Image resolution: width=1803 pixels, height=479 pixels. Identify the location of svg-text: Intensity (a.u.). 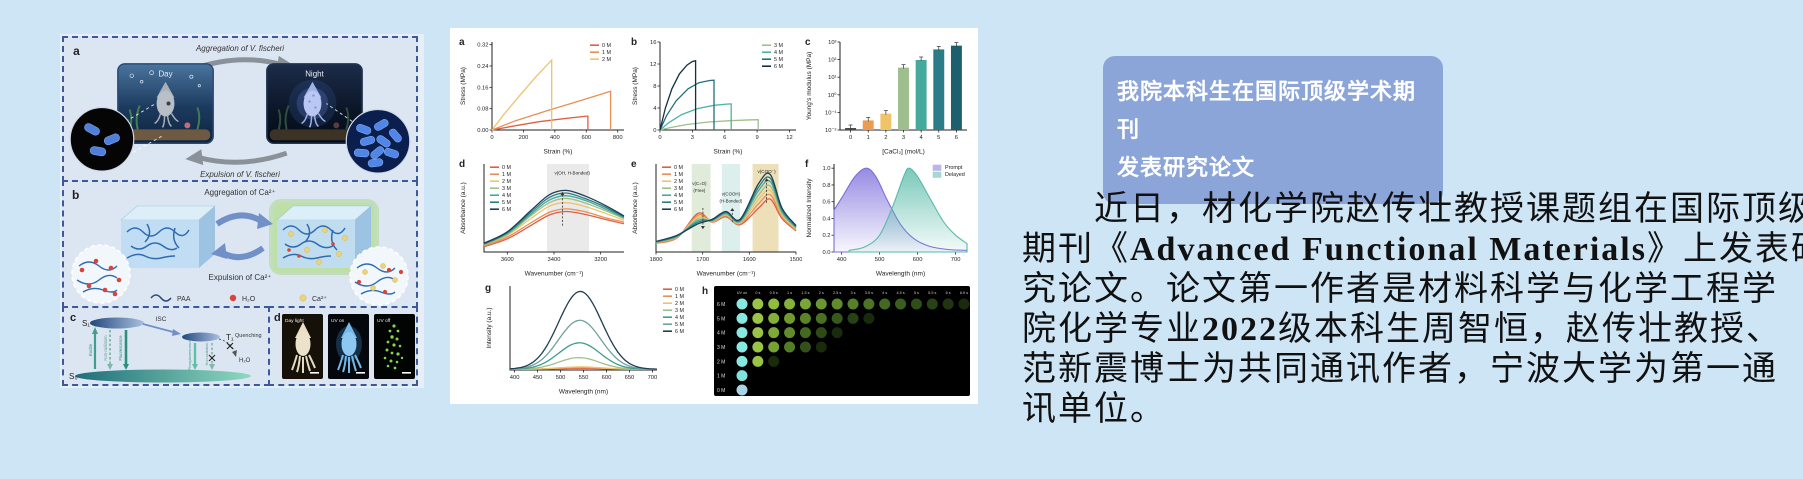
(489, 327).